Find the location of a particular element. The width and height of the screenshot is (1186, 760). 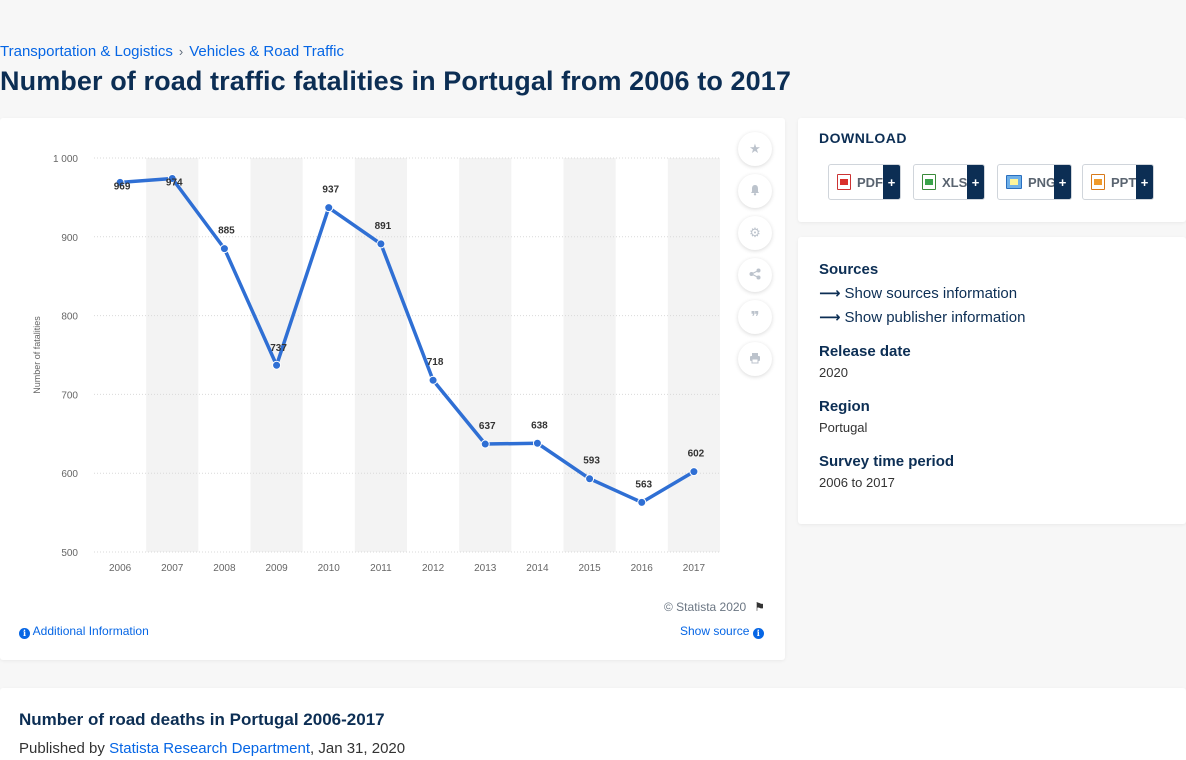

download-pdf-button: PDF + is located at coordinates (864, 182).